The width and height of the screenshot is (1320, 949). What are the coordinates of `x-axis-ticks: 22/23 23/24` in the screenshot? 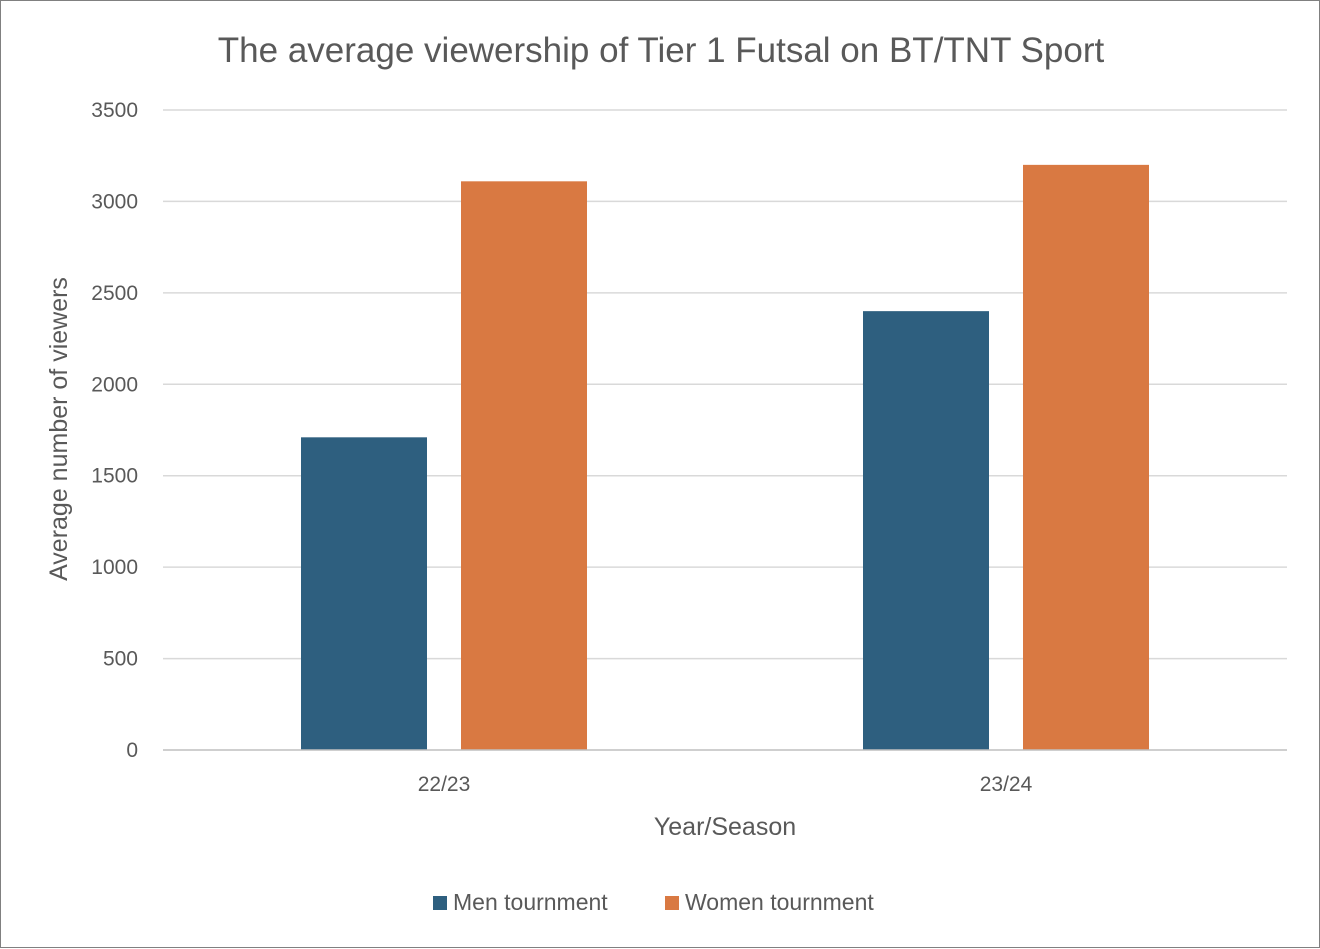 It's located at (725, 784).